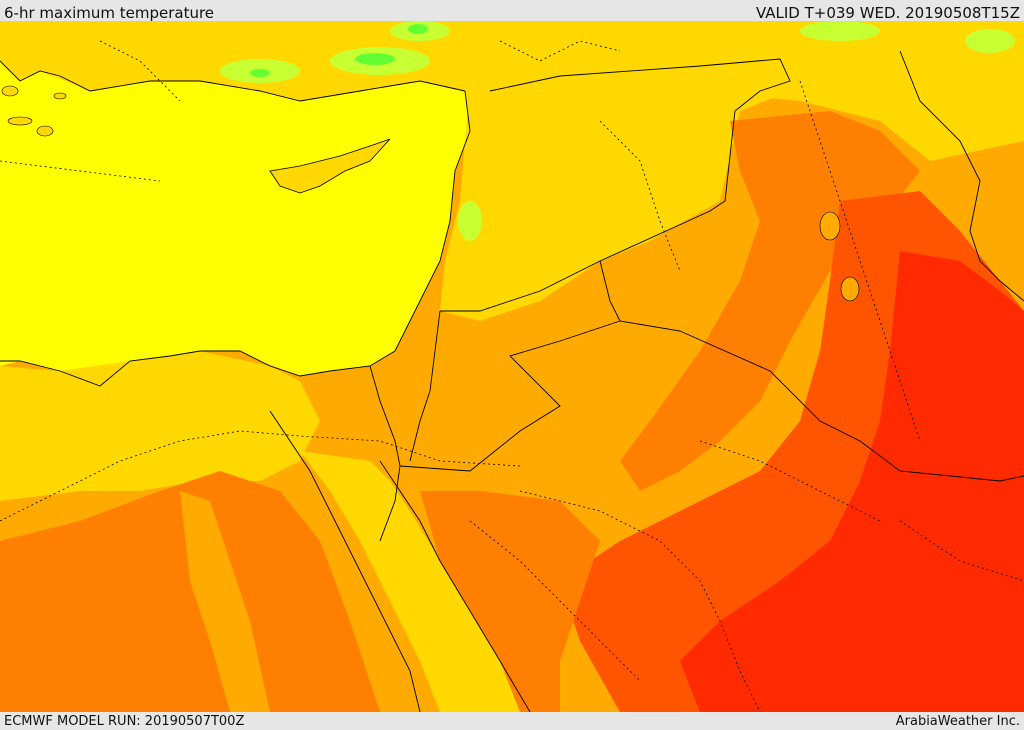 This screenshot has width=1024, height=730. What do you see at coordinates (160, 426) in the screenshot?
I see `field-egypt-north` at bounding box center [160, 426].